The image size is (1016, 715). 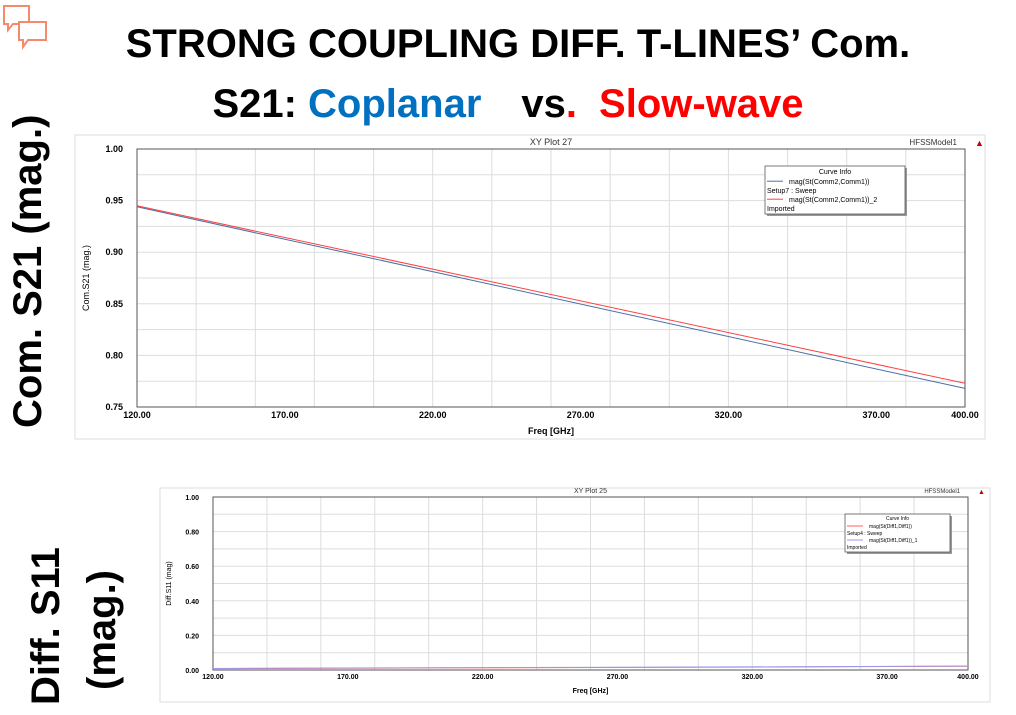 What do you see at coordinates (192, 567) in the screenshot?
I see `y-tick-label: 0.60` at bounding box center [192, 567].